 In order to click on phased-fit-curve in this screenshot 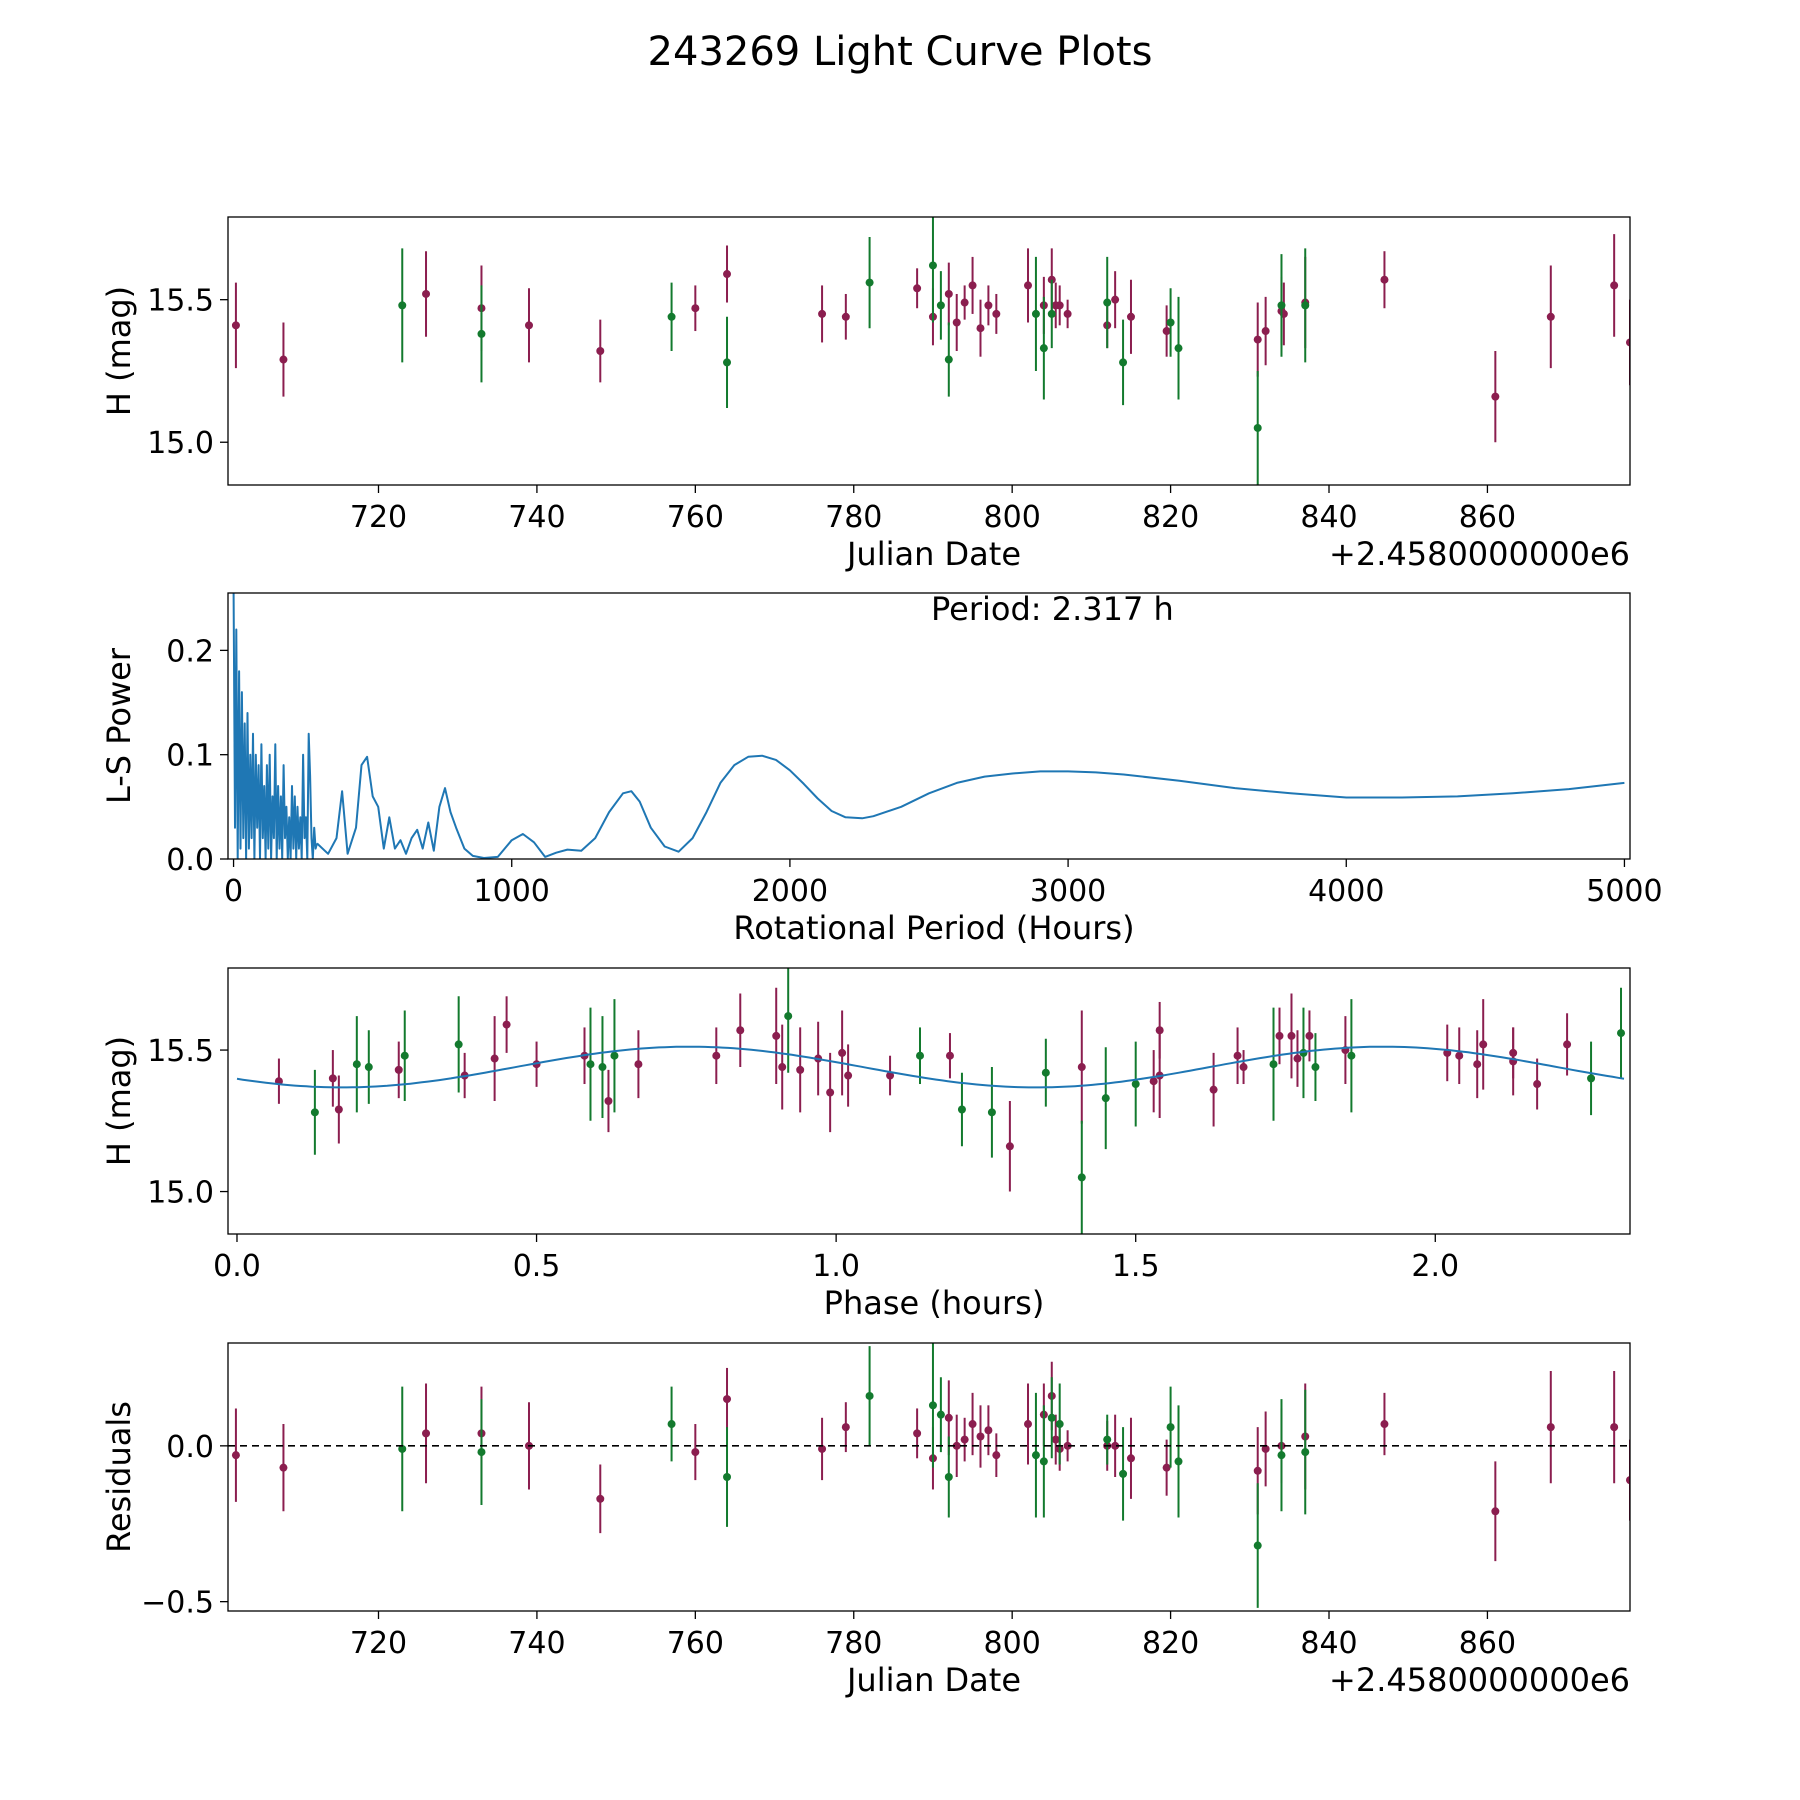, I will do `click(930, 1067)`.